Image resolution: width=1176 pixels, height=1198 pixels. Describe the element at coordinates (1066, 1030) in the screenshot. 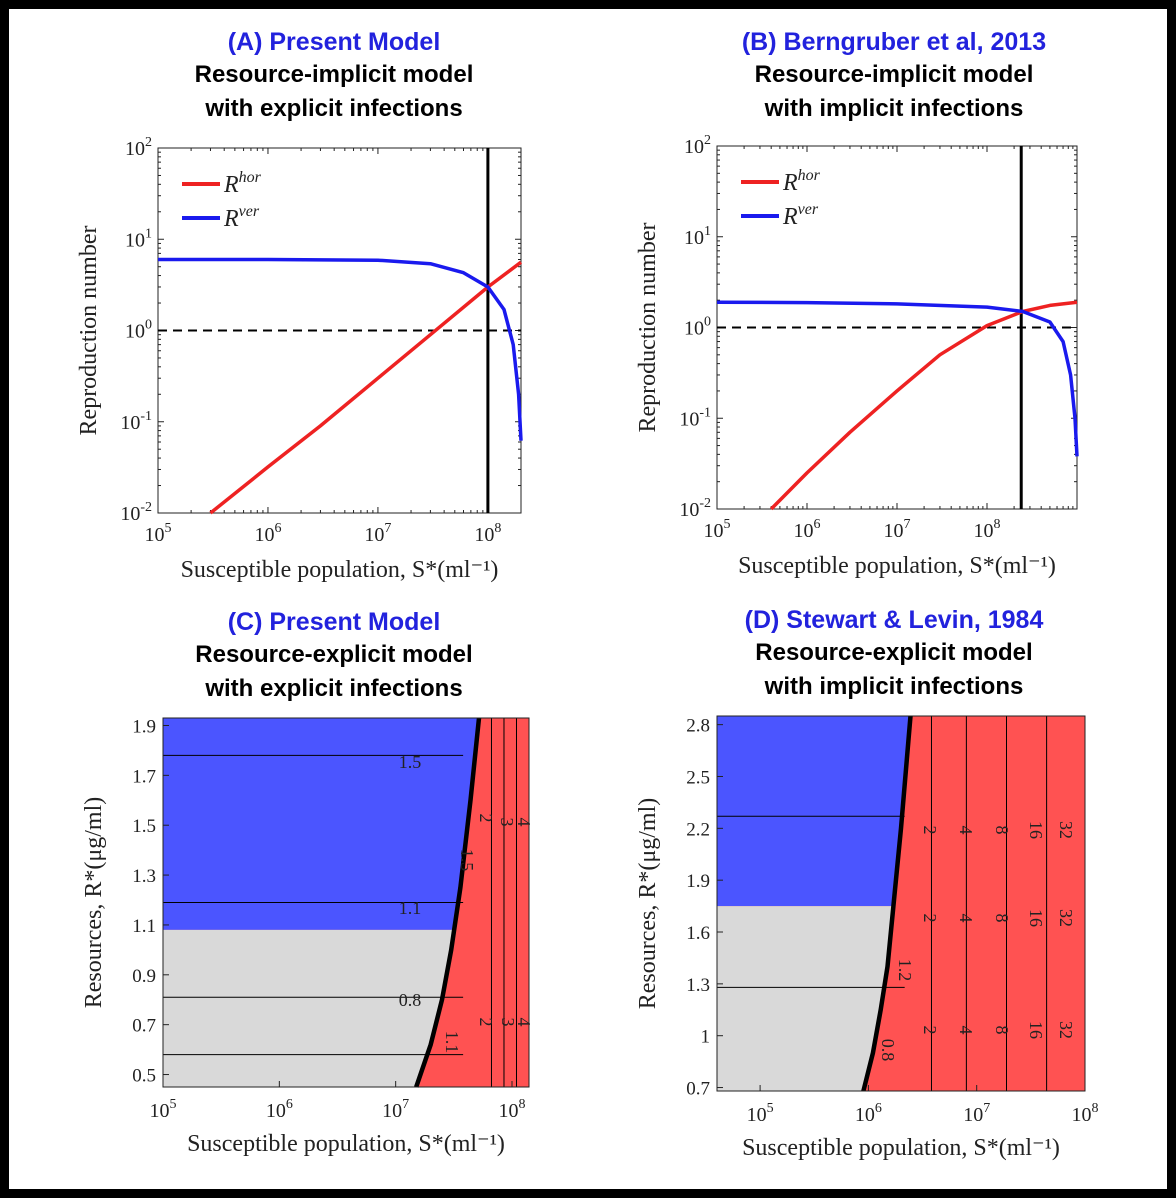

I see `contour-label: 32` at that location.